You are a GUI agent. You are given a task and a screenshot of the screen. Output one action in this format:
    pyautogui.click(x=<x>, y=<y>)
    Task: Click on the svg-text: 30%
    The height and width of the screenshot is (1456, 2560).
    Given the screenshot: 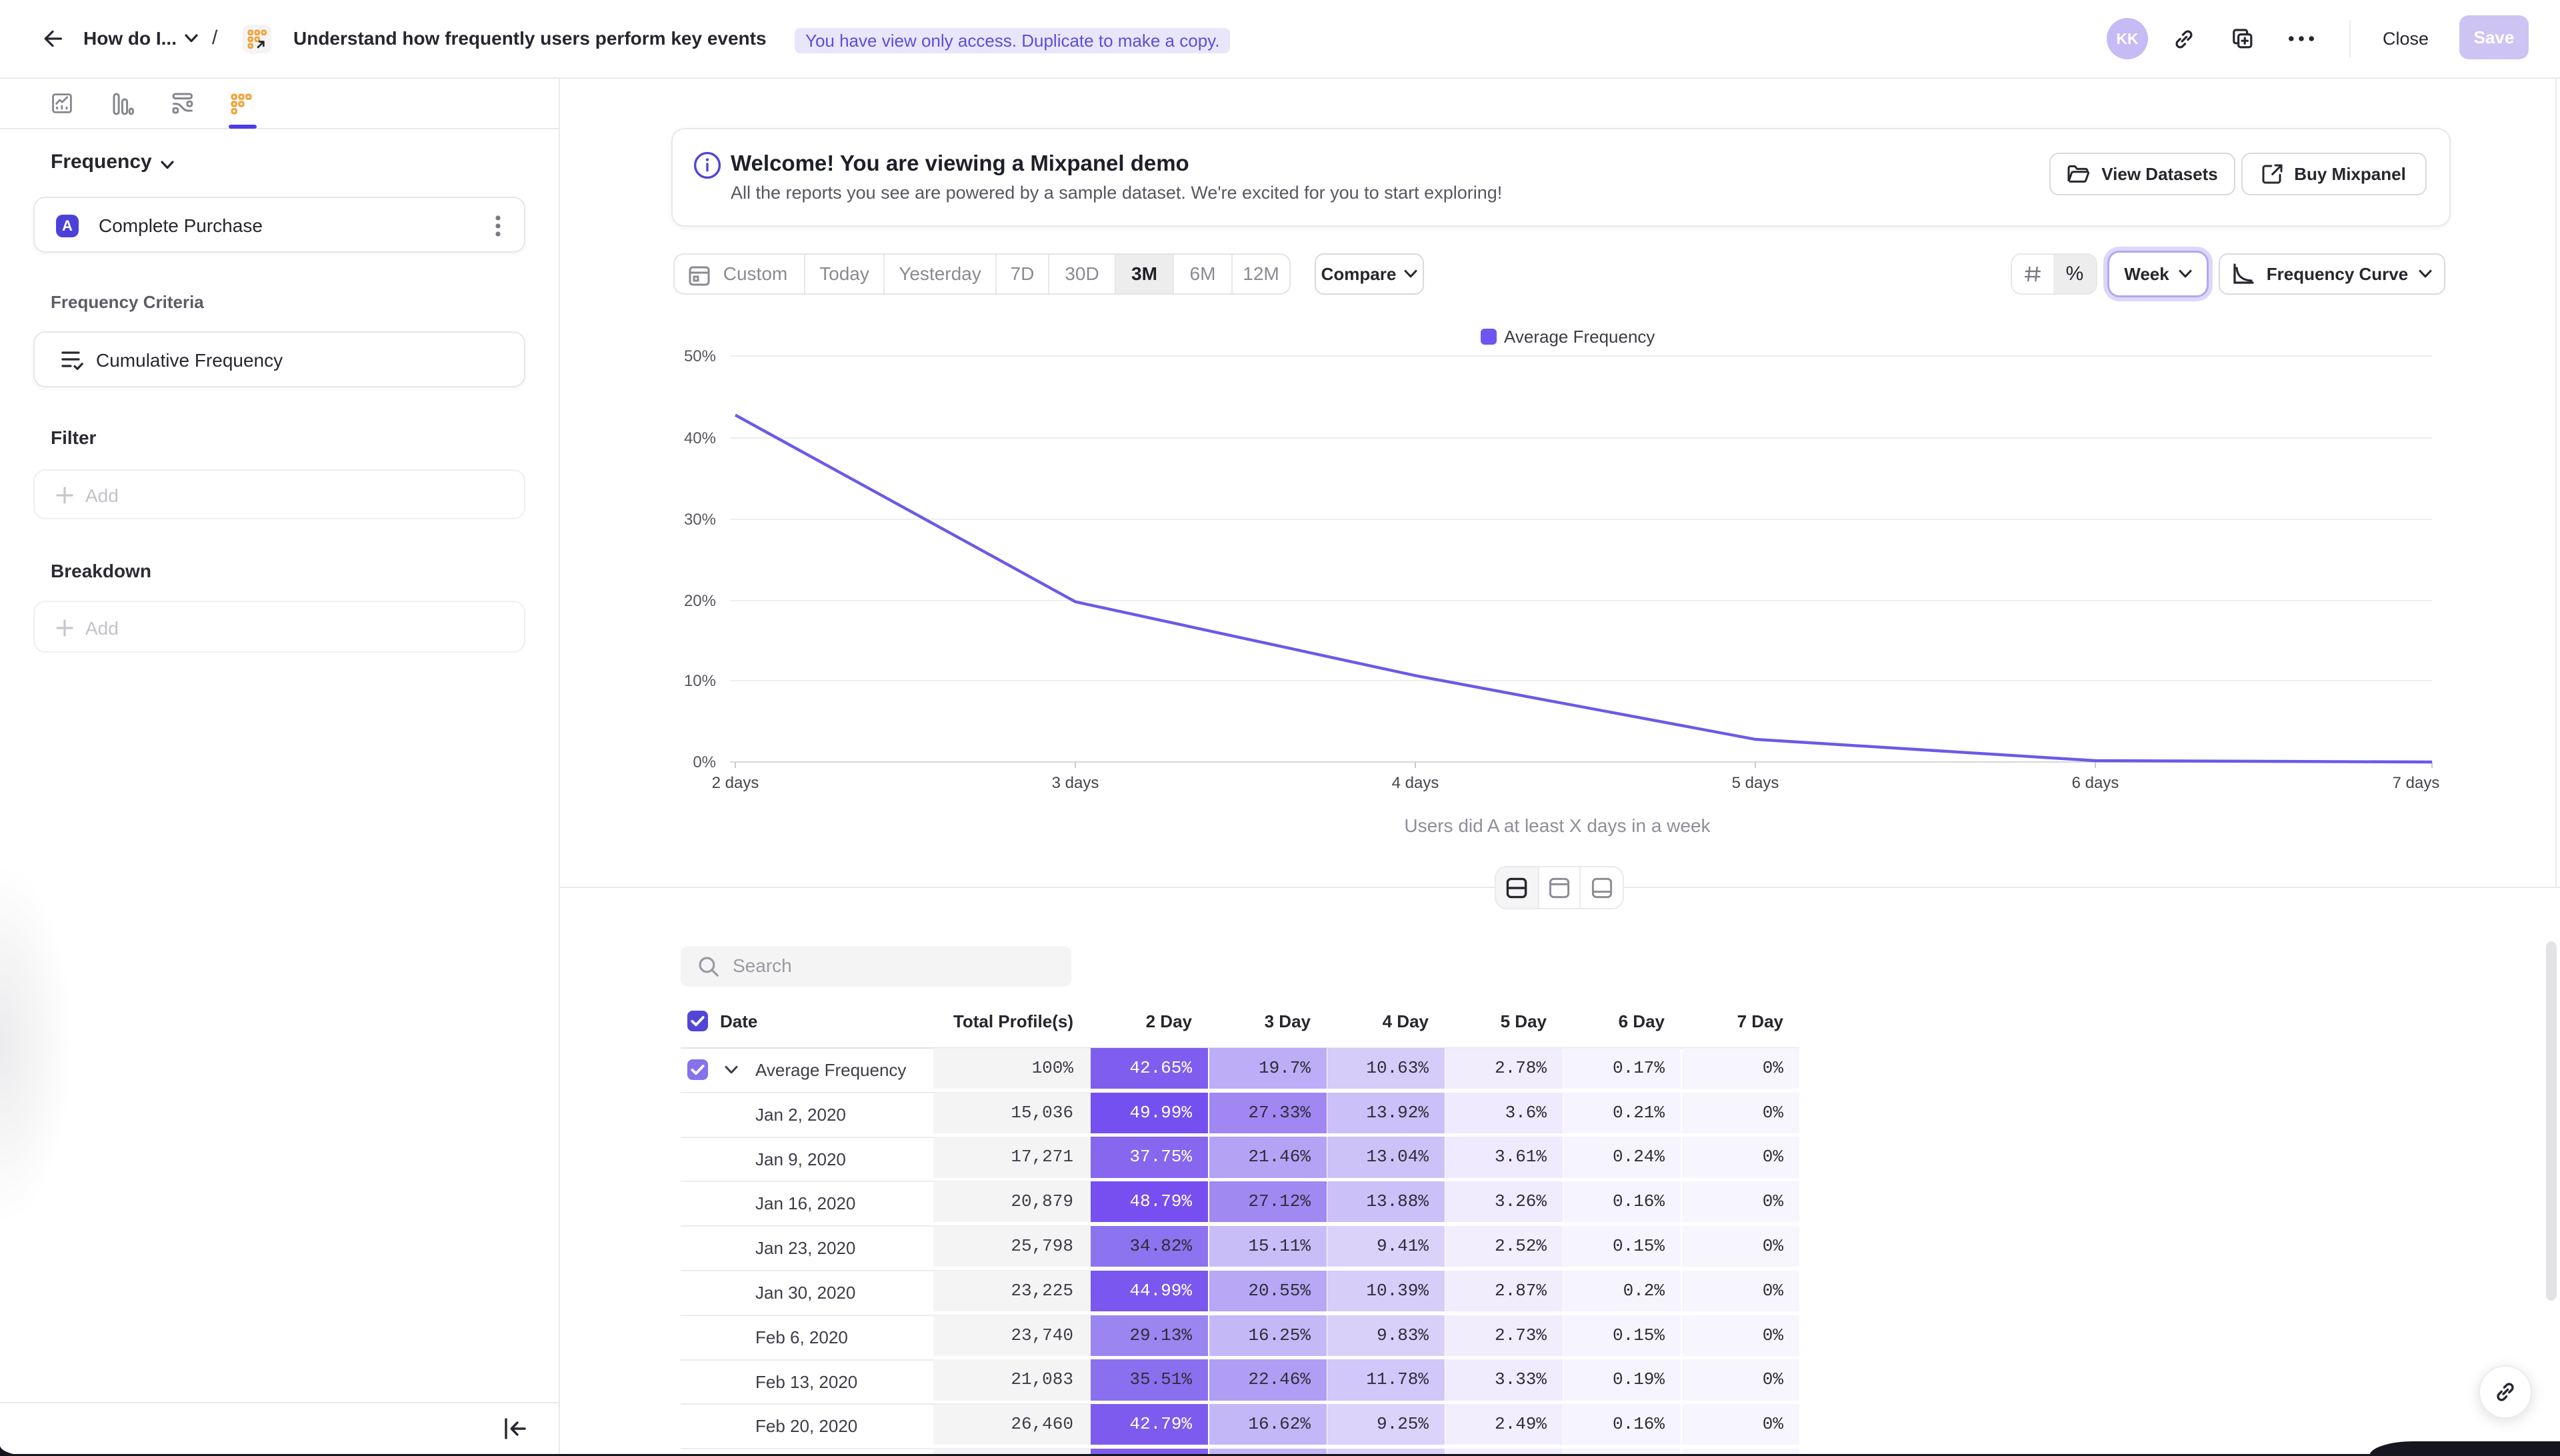 What is the action you would take?
    pyautogui.click(x=700, y=520)
    